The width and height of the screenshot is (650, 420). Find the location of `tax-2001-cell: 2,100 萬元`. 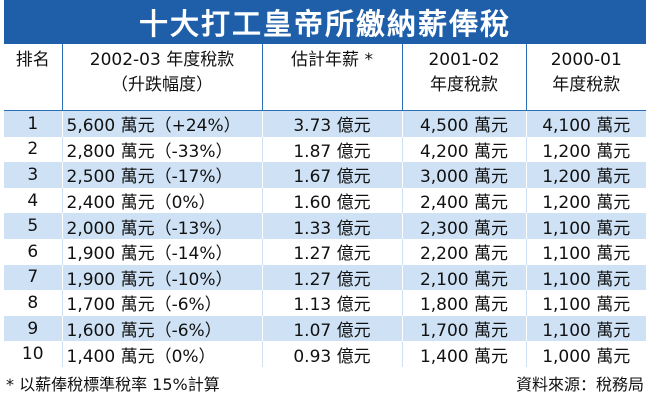

tax-2001-cell: 2,100 萬元 is located at coordinates (463, 277).